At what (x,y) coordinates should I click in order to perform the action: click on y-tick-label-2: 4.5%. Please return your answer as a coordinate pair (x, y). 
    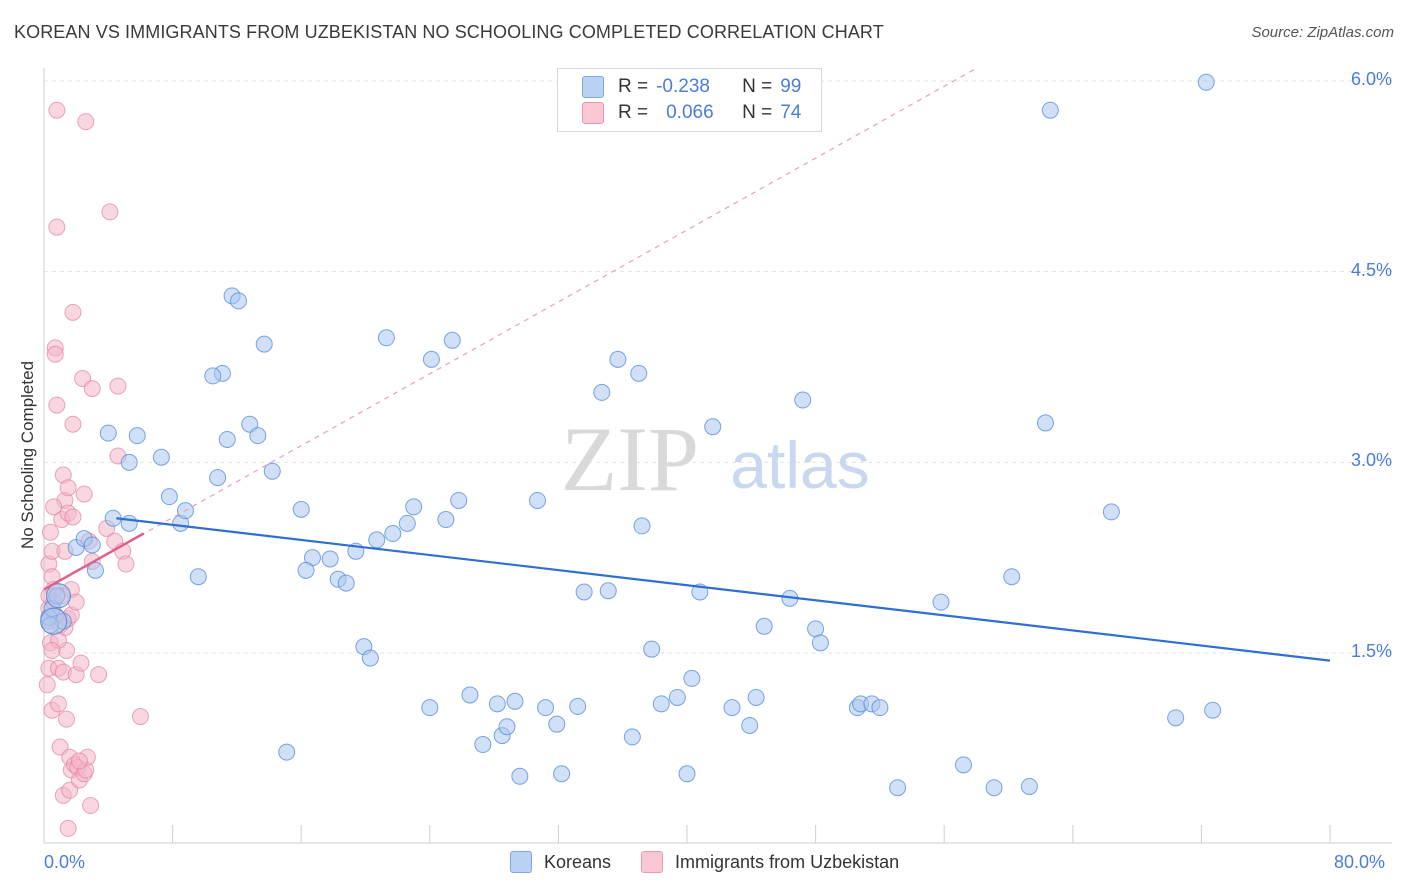
    Looking at the image, I should click on (1371, 269).